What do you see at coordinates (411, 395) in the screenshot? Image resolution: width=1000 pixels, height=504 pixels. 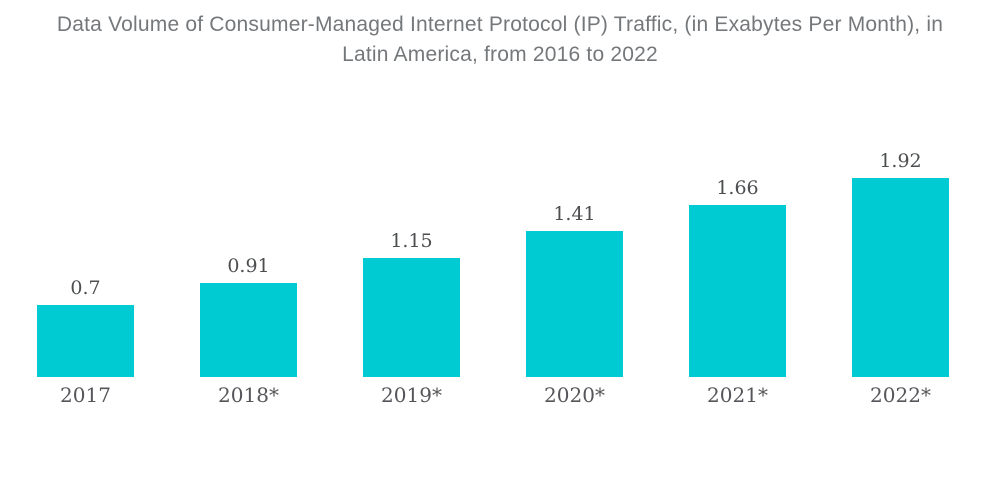 I see `x-axis-label-2019: 2019*` at bounding box center [411, 395].